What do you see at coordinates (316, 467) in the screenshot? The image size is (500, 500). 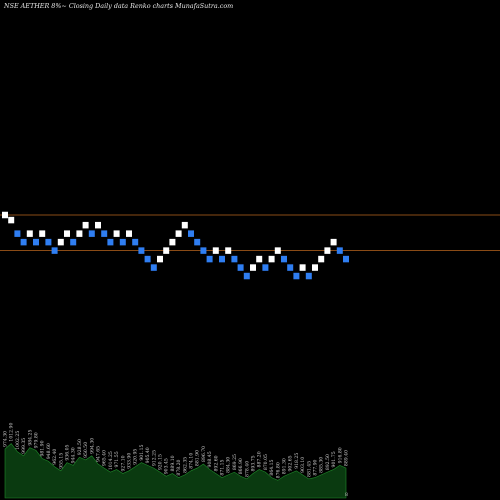 I see `volume-label: 877.90` at bounding box center [316, 467].